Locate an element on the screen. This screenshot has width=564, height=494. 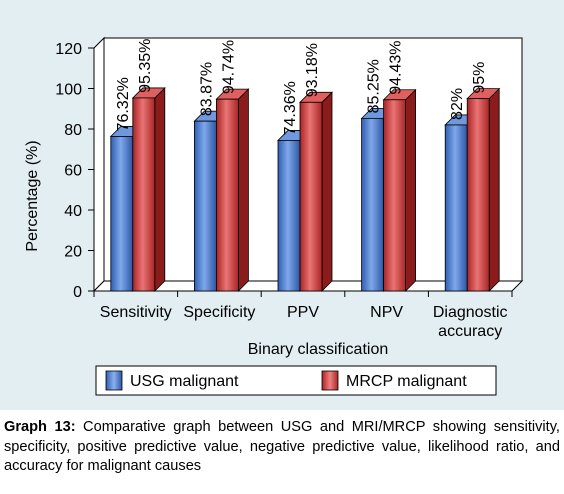
x-tick-label: Diagnostic accuracy is located at coordinates (470, 322).